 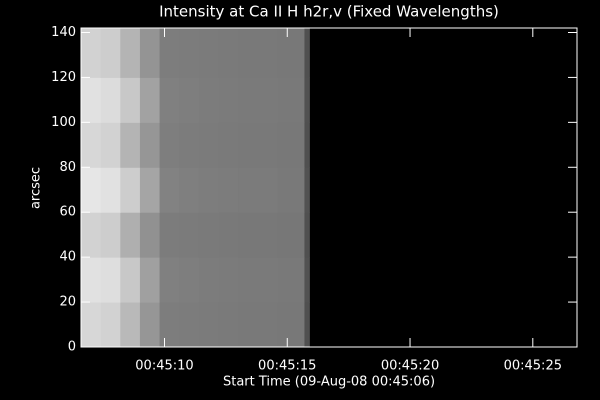 What do you see at coordinates (164, 366) in the screenshot?
I see `x-tick-label: 00:45:10` at bounding box center [164, 366].